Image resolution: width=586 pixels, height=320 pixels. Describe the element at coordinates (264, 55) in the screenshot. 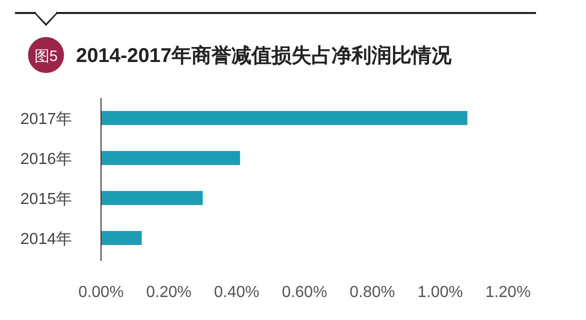

I see `chart-title: 2014-2017年商誉减值损失占净利润比情况` at that location.